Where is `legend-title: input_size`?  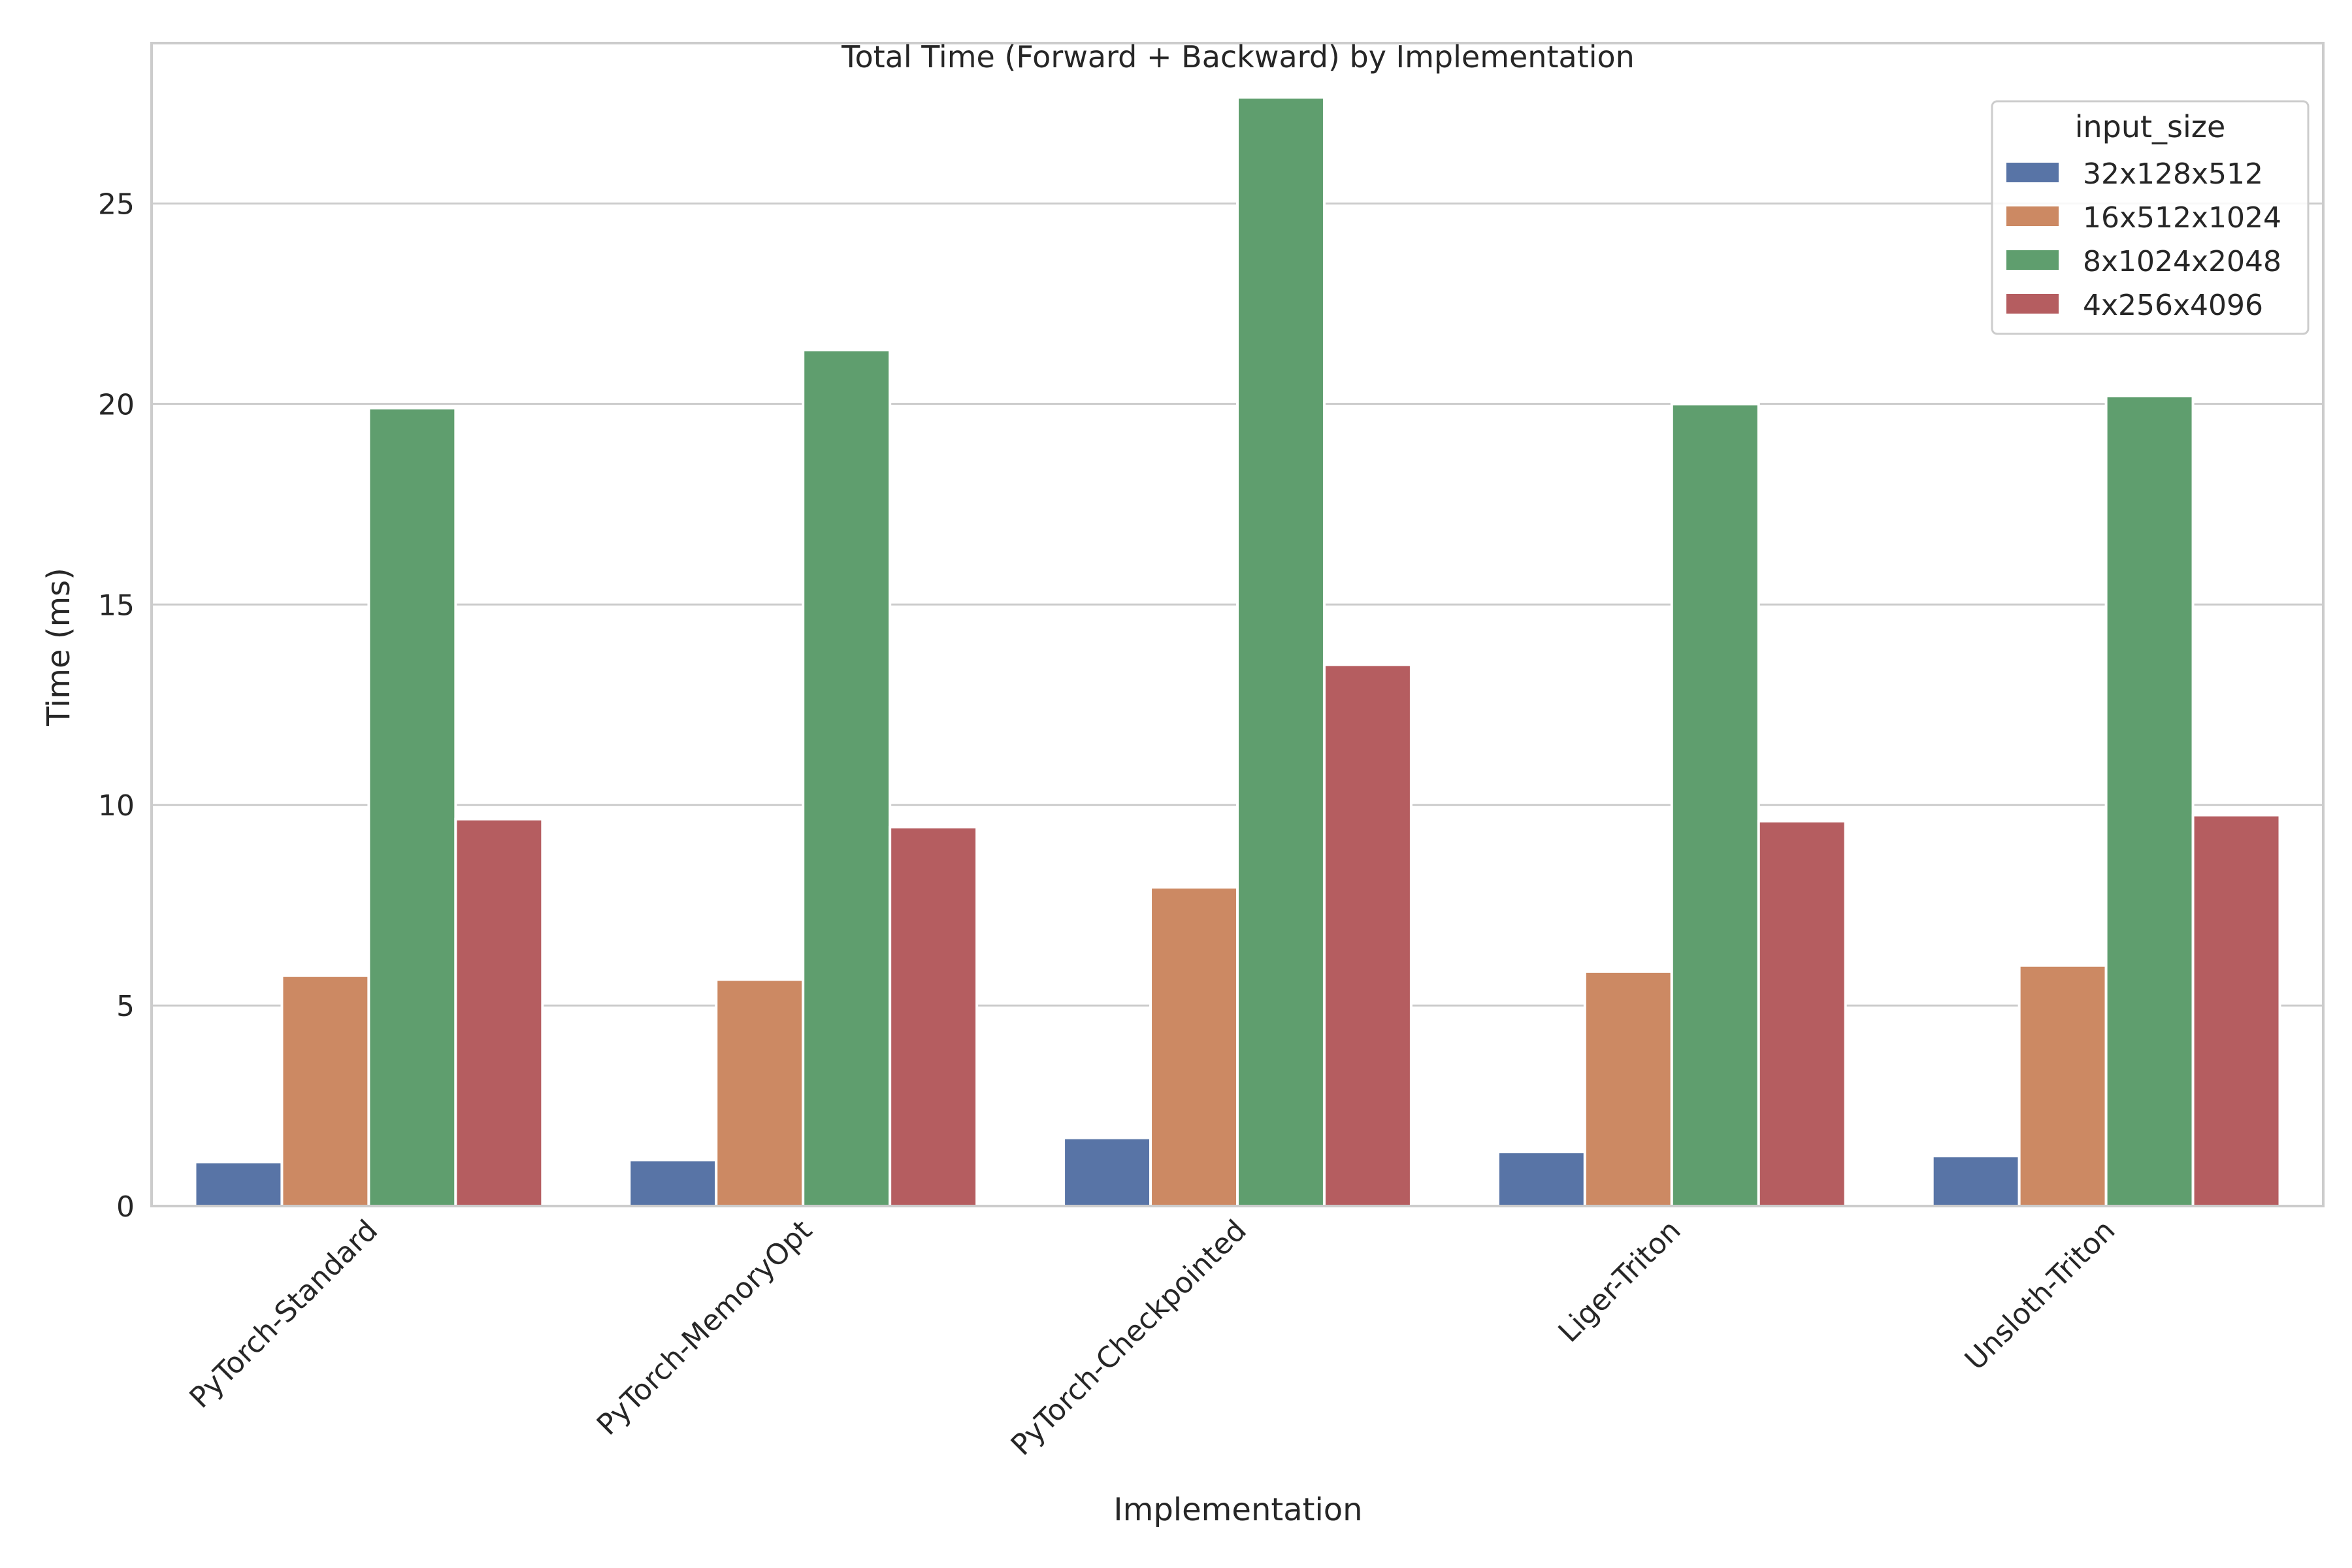
legend-title: input_size is located at coordinates (2150, 126).